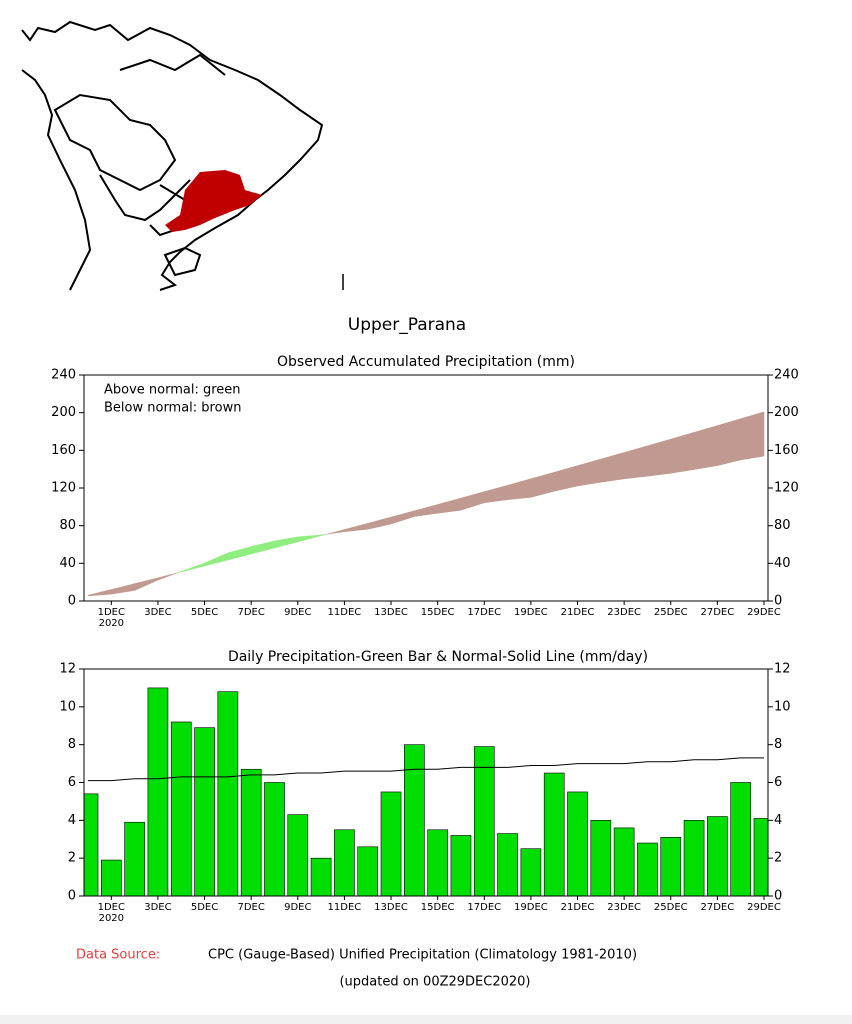 The width and height of the screenshot is (852, 1024). I want to click on x-tick-label: 11DEC, so click(345, 612).